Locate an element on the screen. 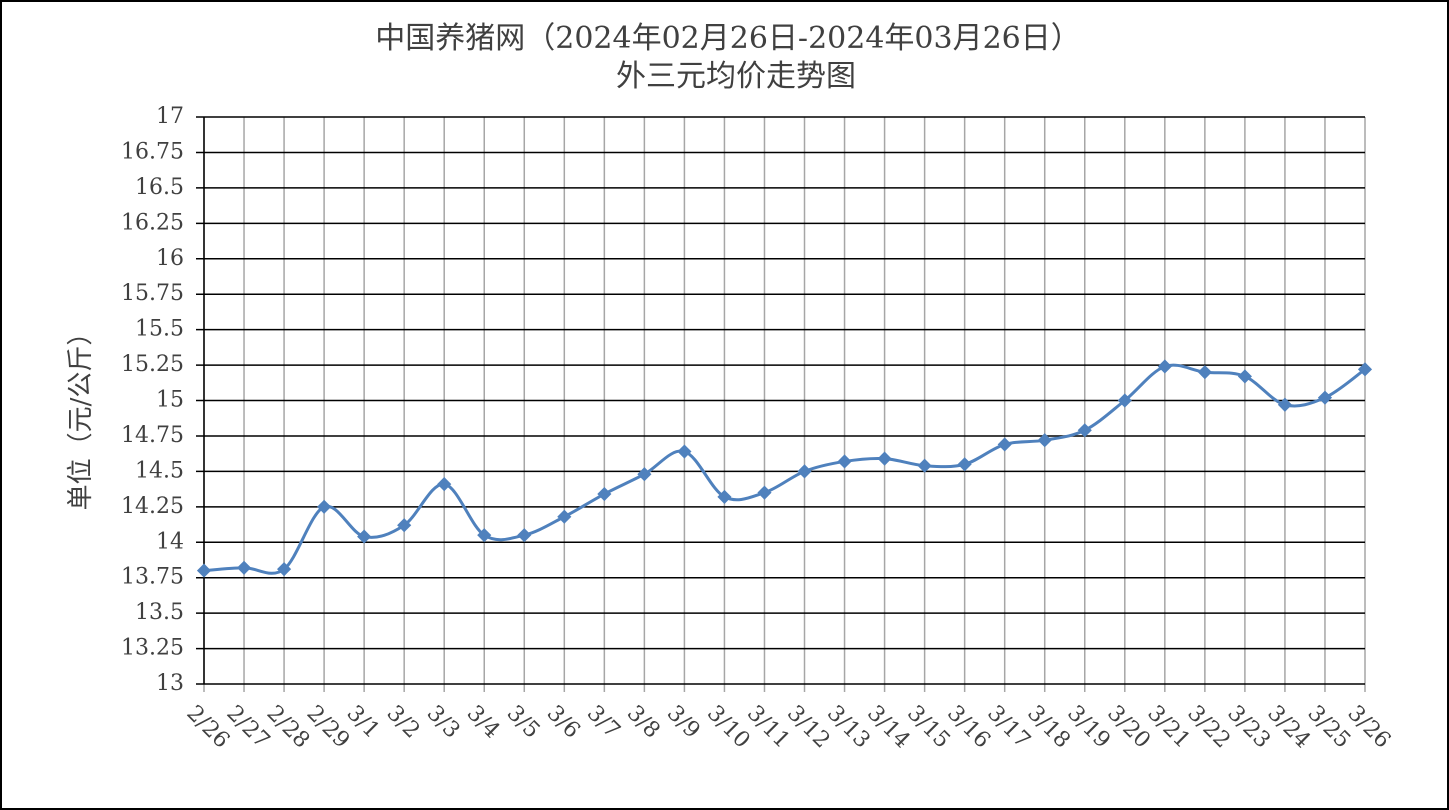 The height and width of the screenshot is (810, 1449). y-tick-label: 13.75 is located at coordinates (152, 577).